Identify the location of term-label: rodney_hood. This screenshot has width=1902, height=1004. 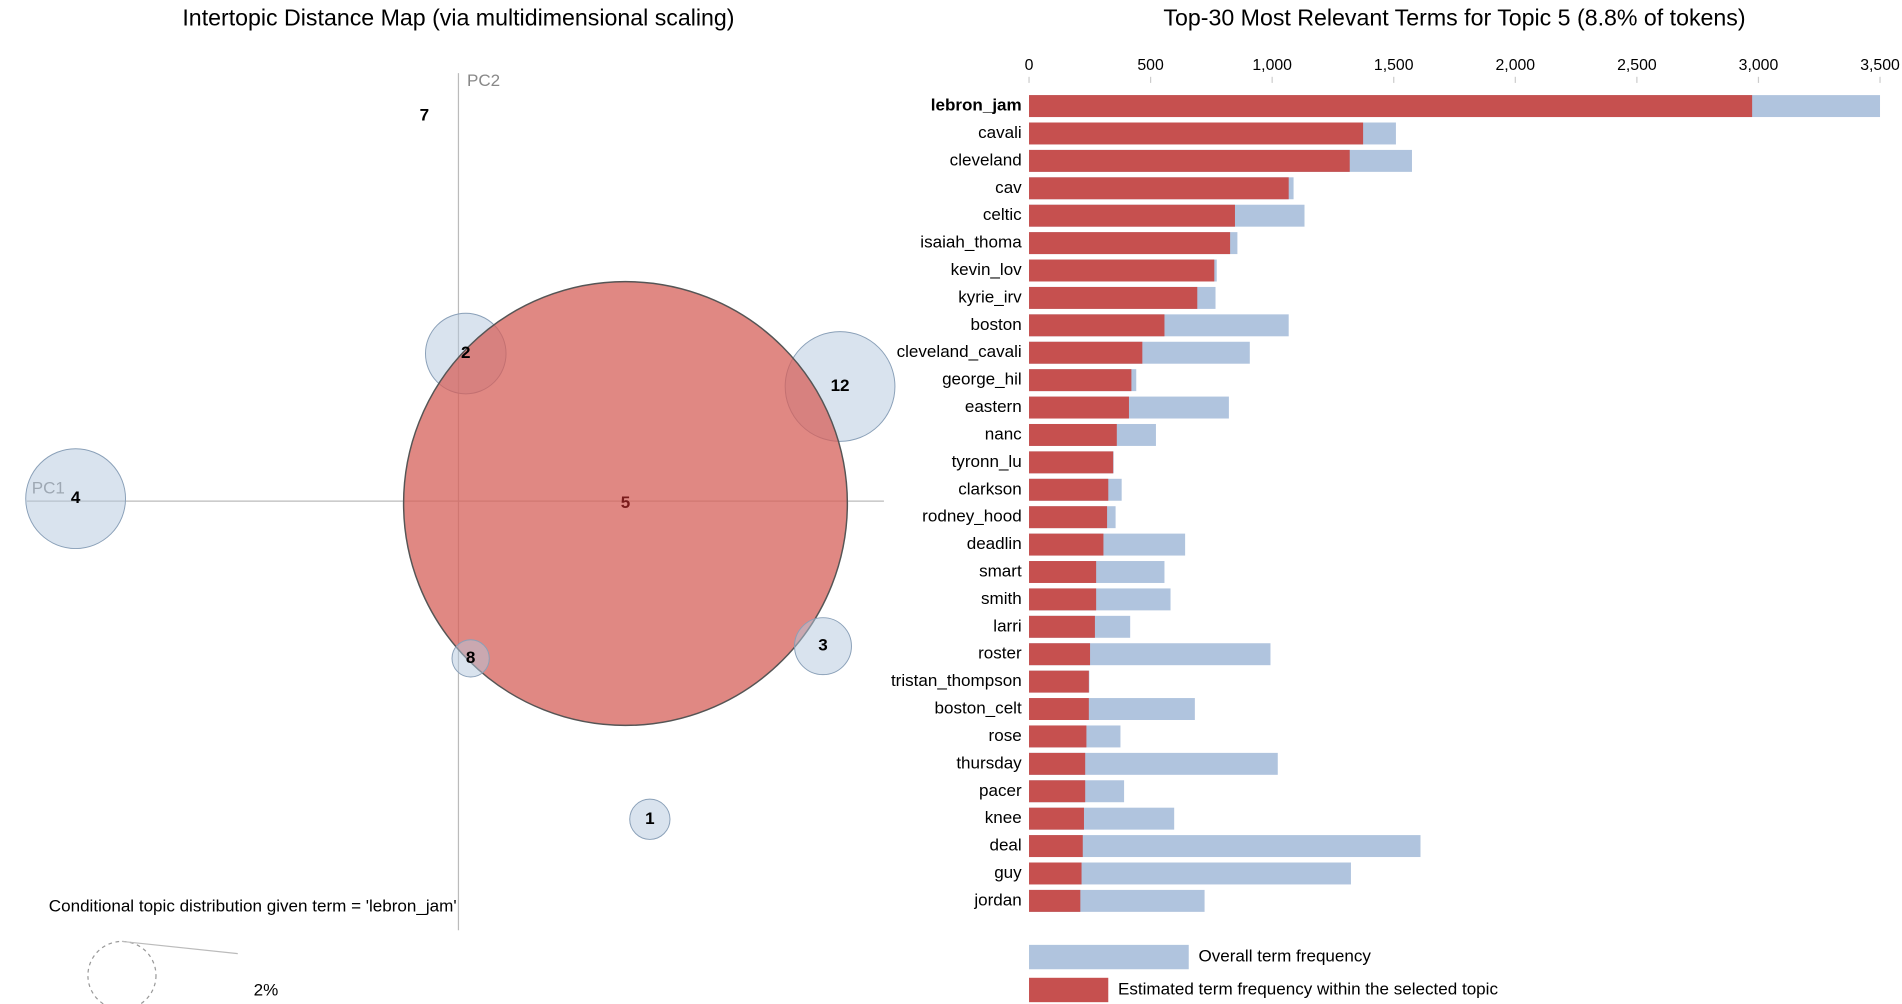
(972, 516).